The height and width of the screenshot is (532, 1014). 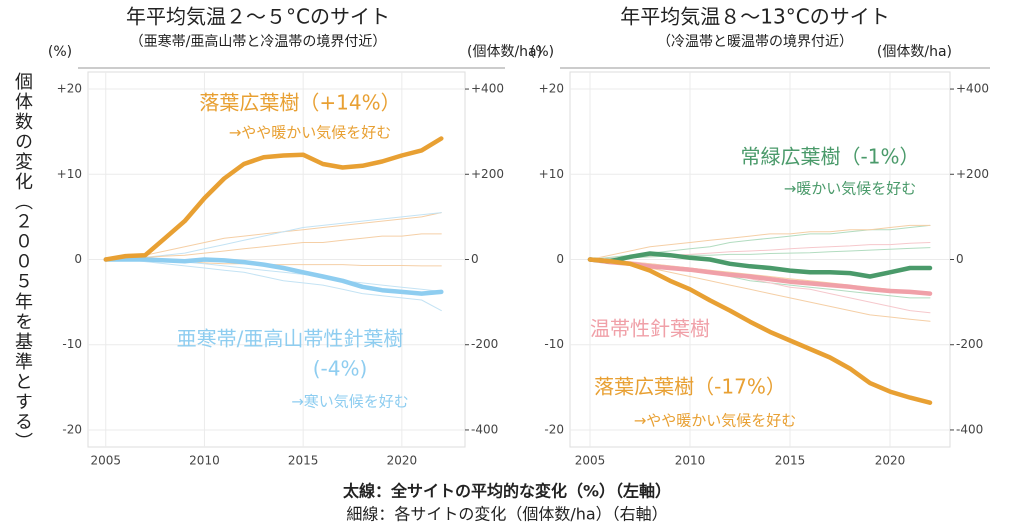 I want to click on series-label: 常緑広葉樹（-1%）, so click(x=830, y=157).